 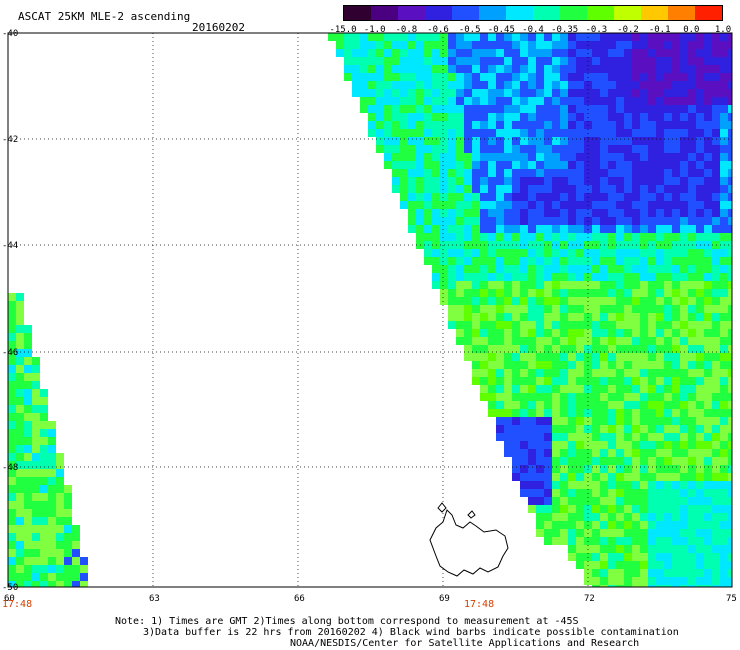 I want to click on time-label-right: 17:48, so click(x=479, y=604).